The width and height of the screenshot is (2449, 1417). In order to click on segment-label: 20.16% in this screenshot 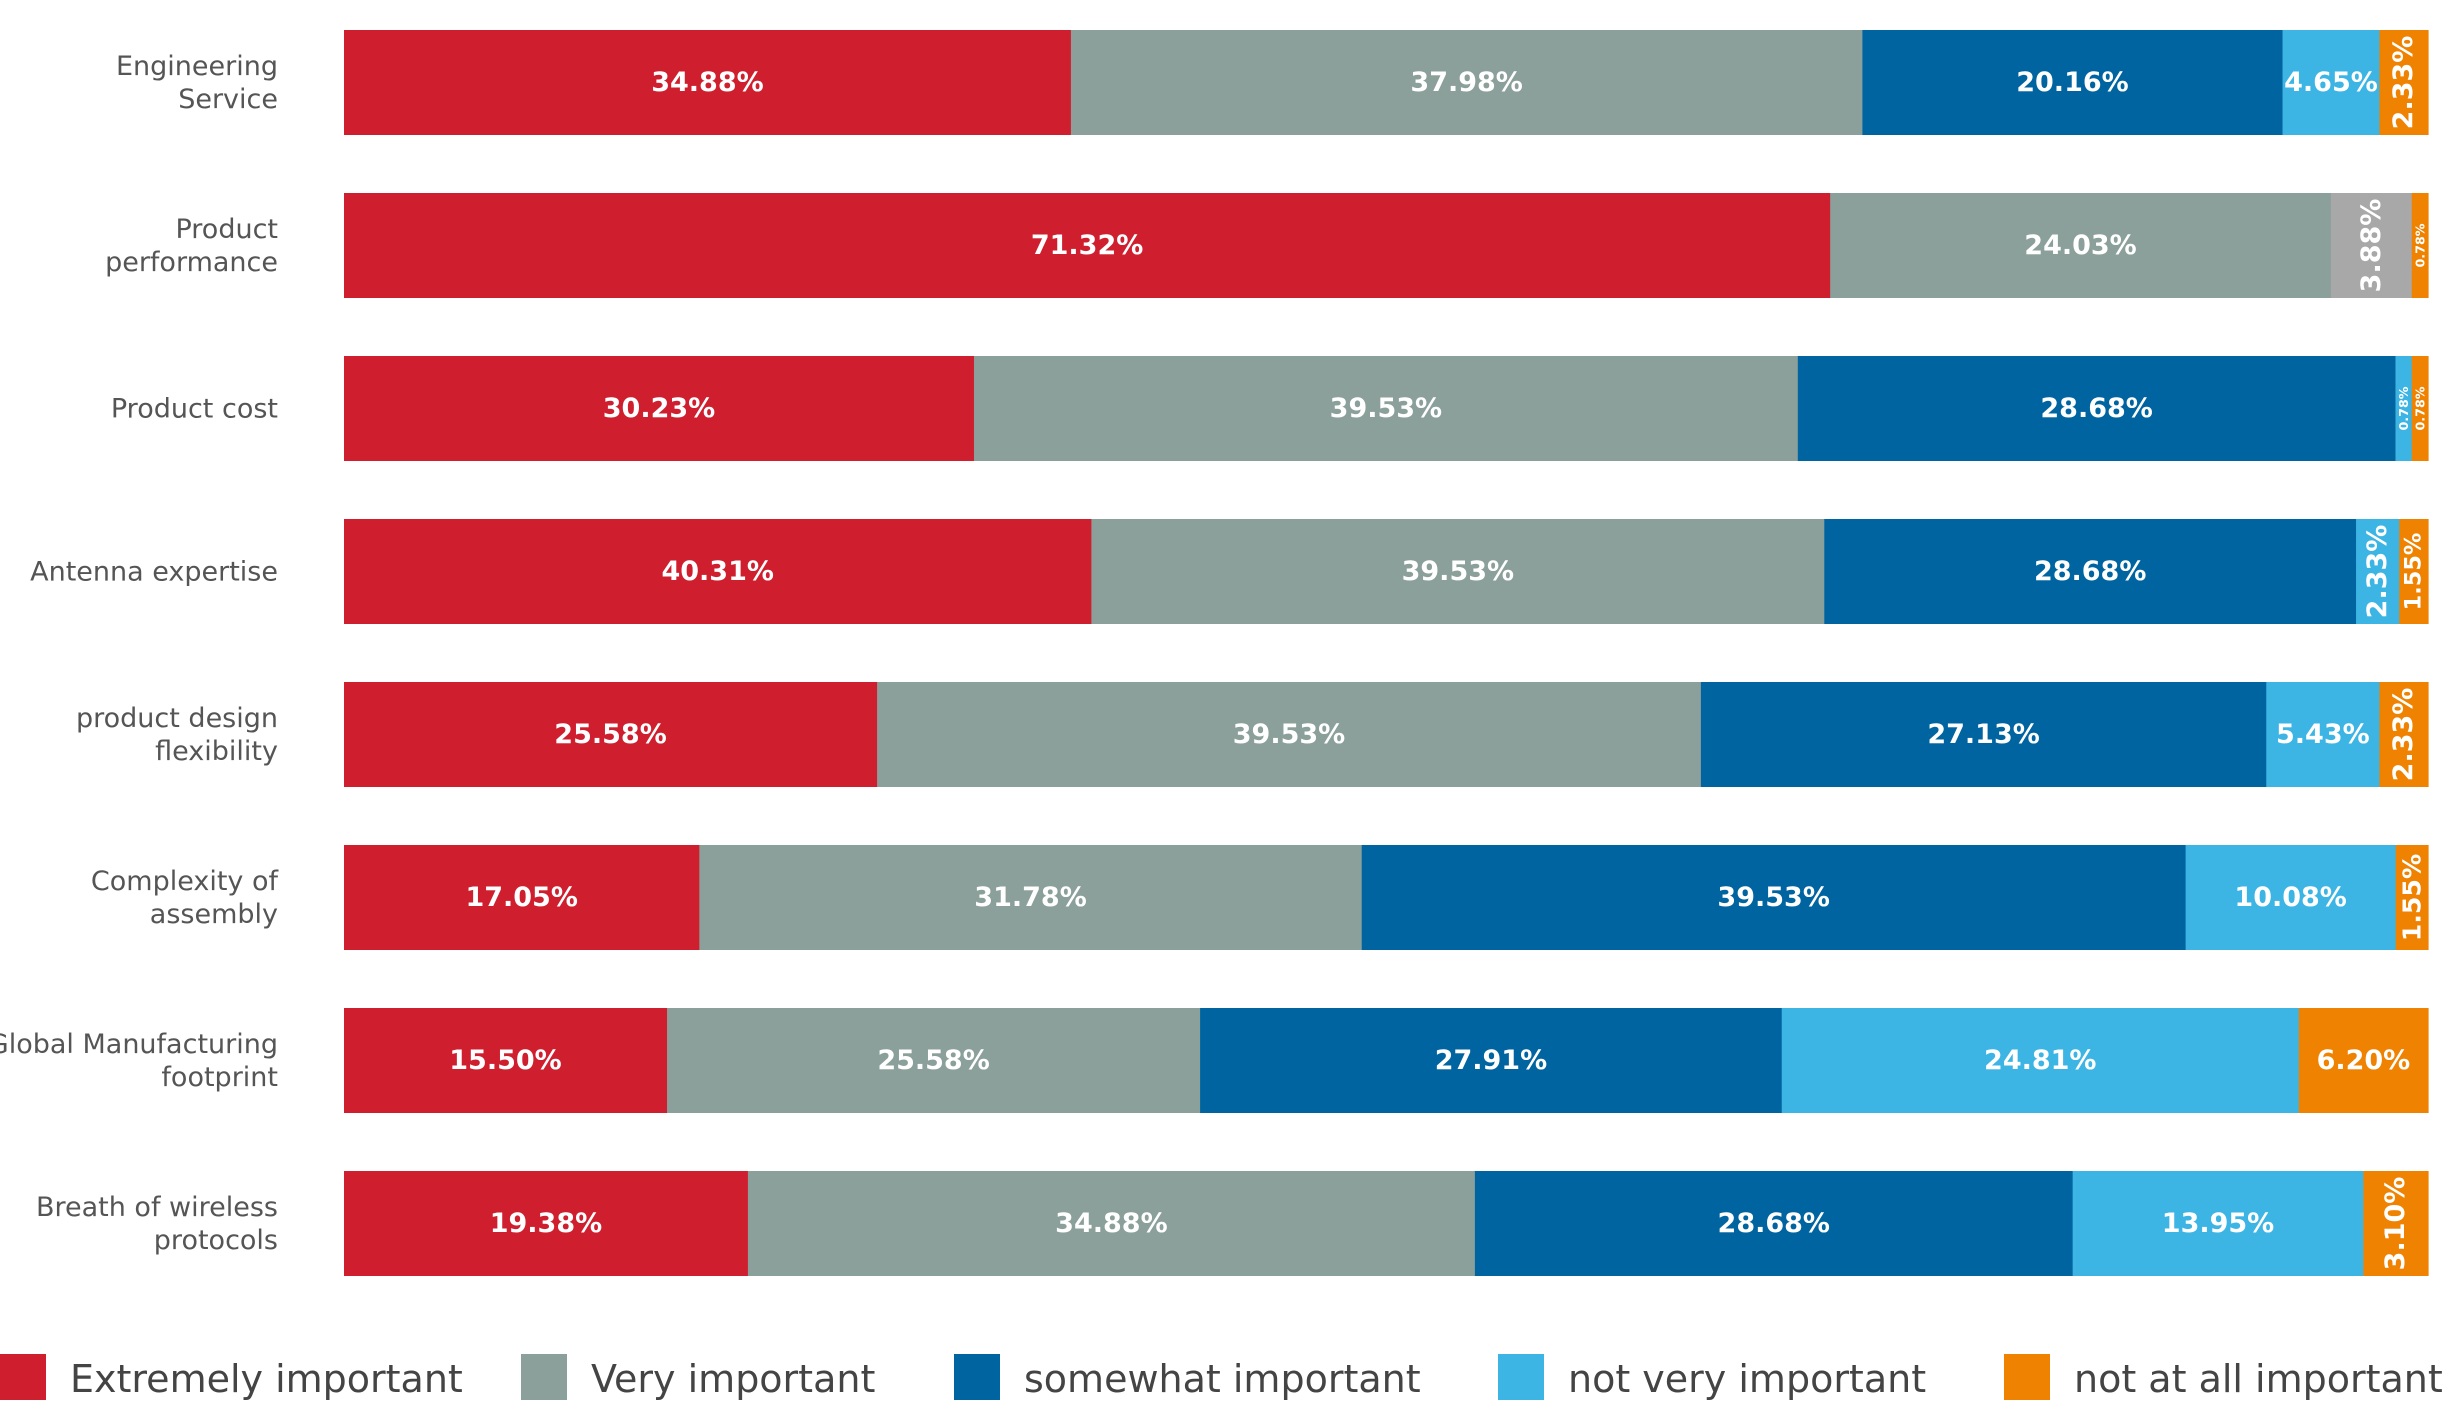, I will do `click(2072, 82)`.